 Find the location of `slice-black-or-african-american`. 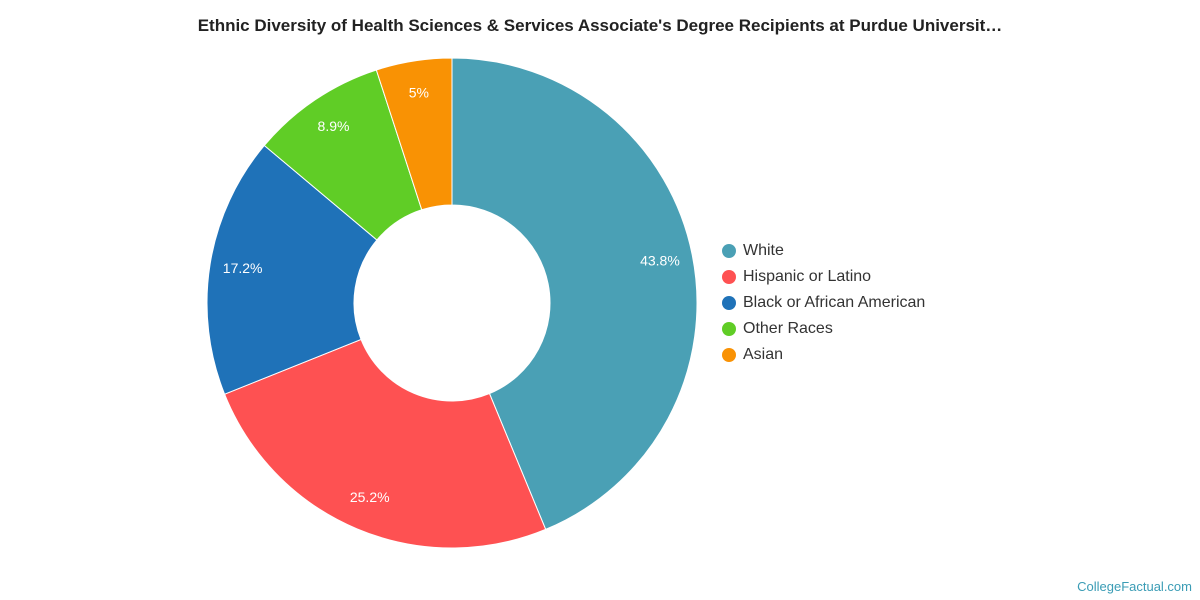

slice-black-or-african-american is located at coordinates (292, 269).